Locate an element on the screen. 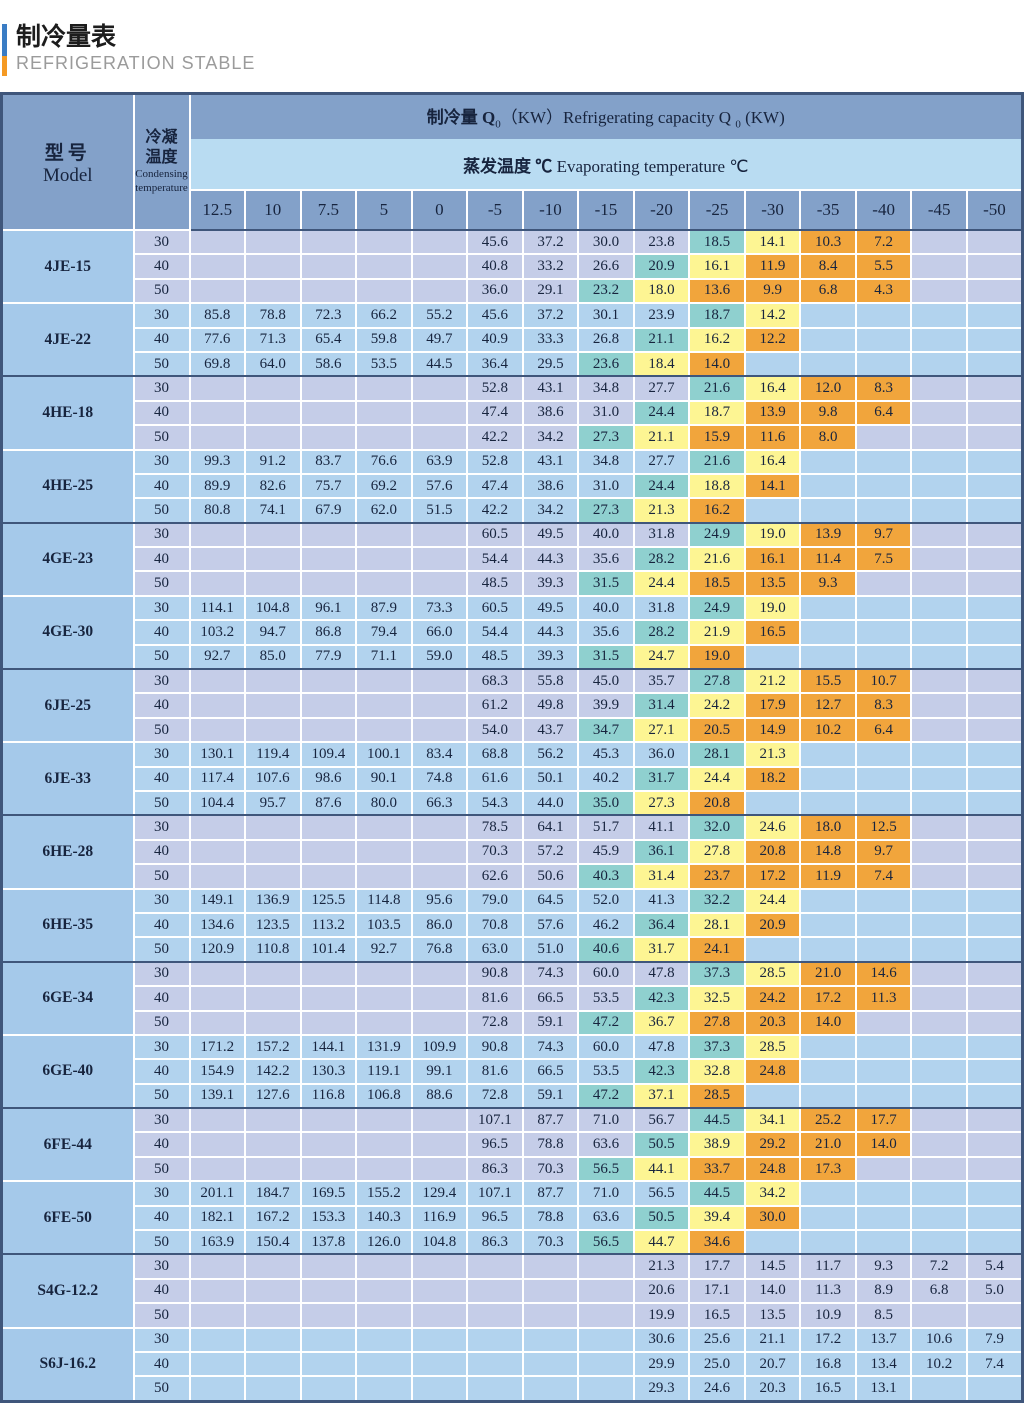 The image size is (1024, 1423). capacity-cell: 7.4 is located at coordinates (994, 1364).